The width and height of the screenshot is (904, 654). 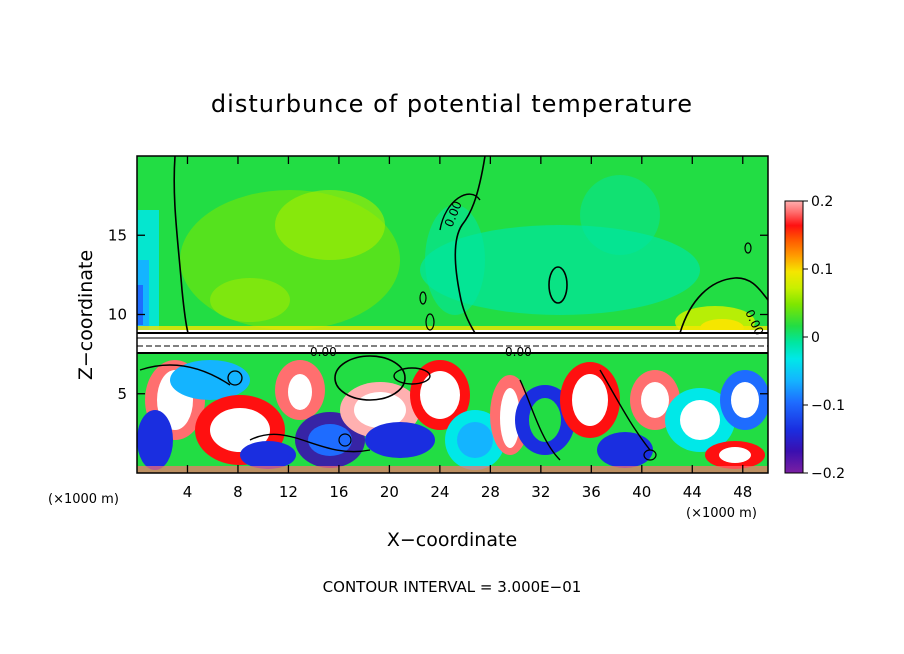 I want to click on x-tick-label: 28, so click(x=490, y=492).